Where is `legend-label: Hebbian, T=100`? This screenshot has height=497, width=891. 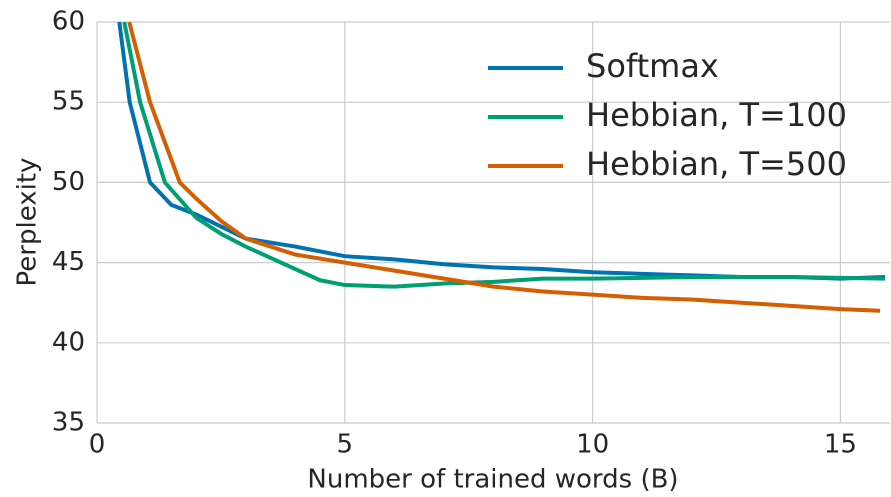 legend-label: Hebbian, T=100 is located at coordinates (716, 115).